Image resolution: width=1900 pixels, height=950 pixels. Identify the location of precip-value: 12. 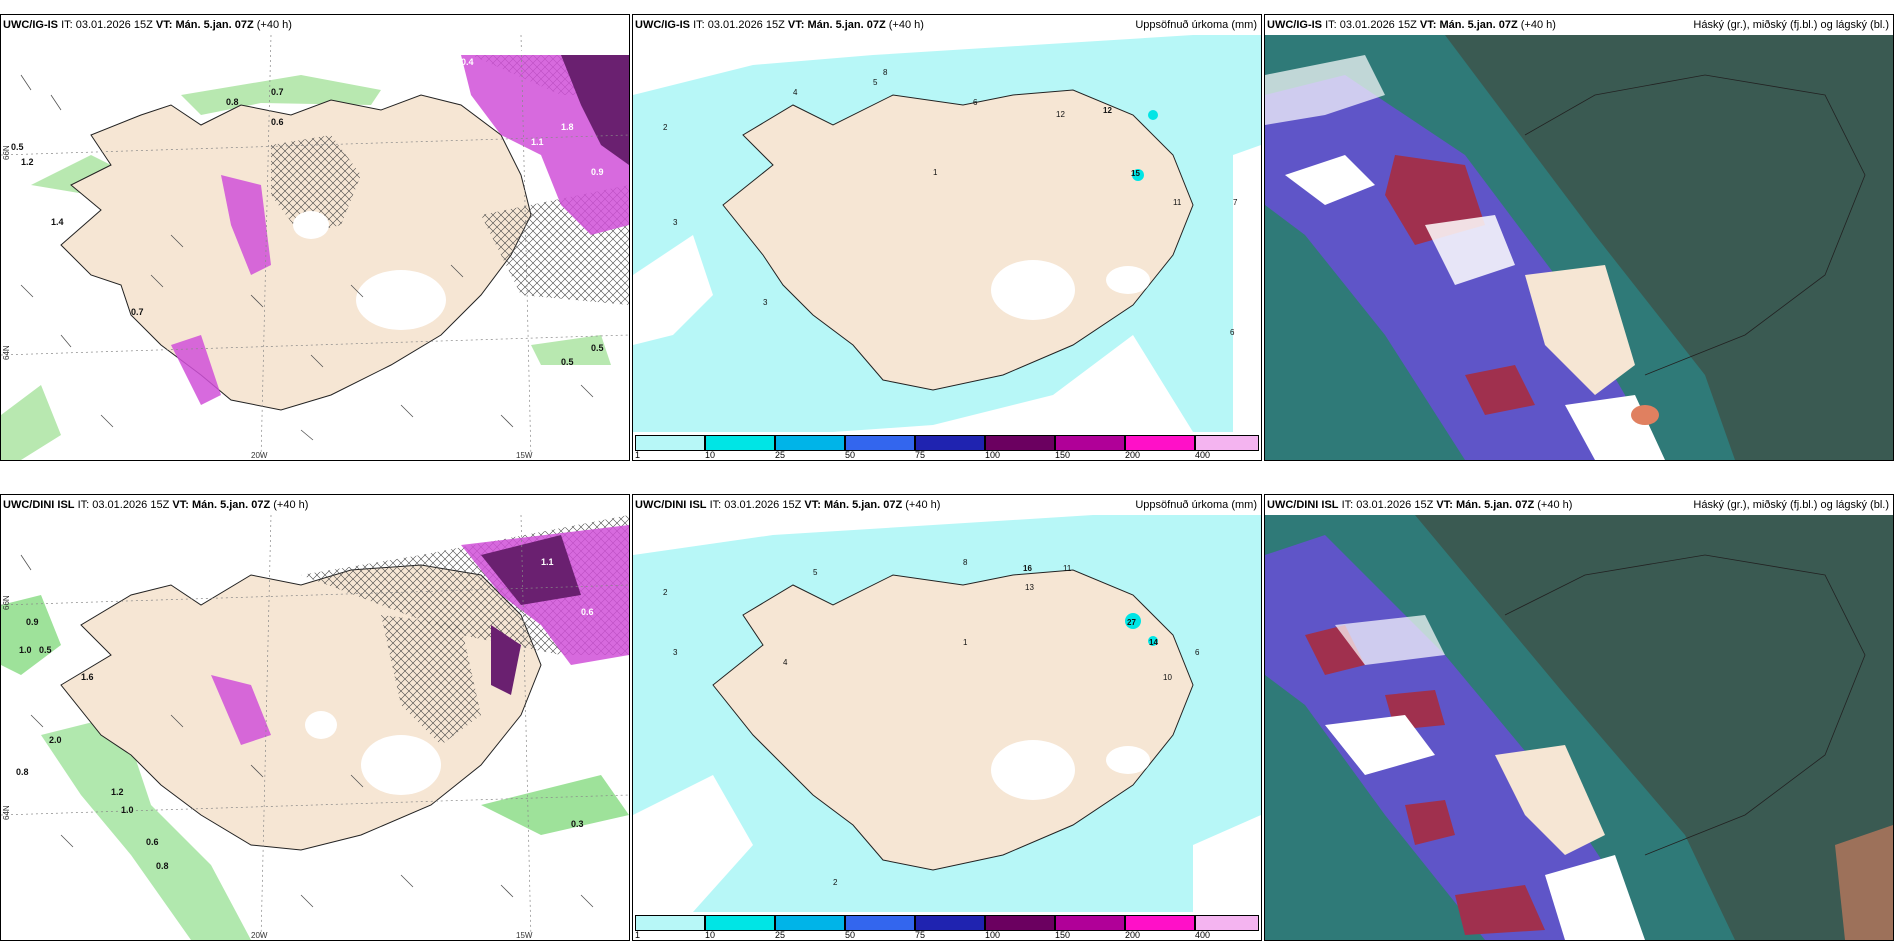
(1060, 114).